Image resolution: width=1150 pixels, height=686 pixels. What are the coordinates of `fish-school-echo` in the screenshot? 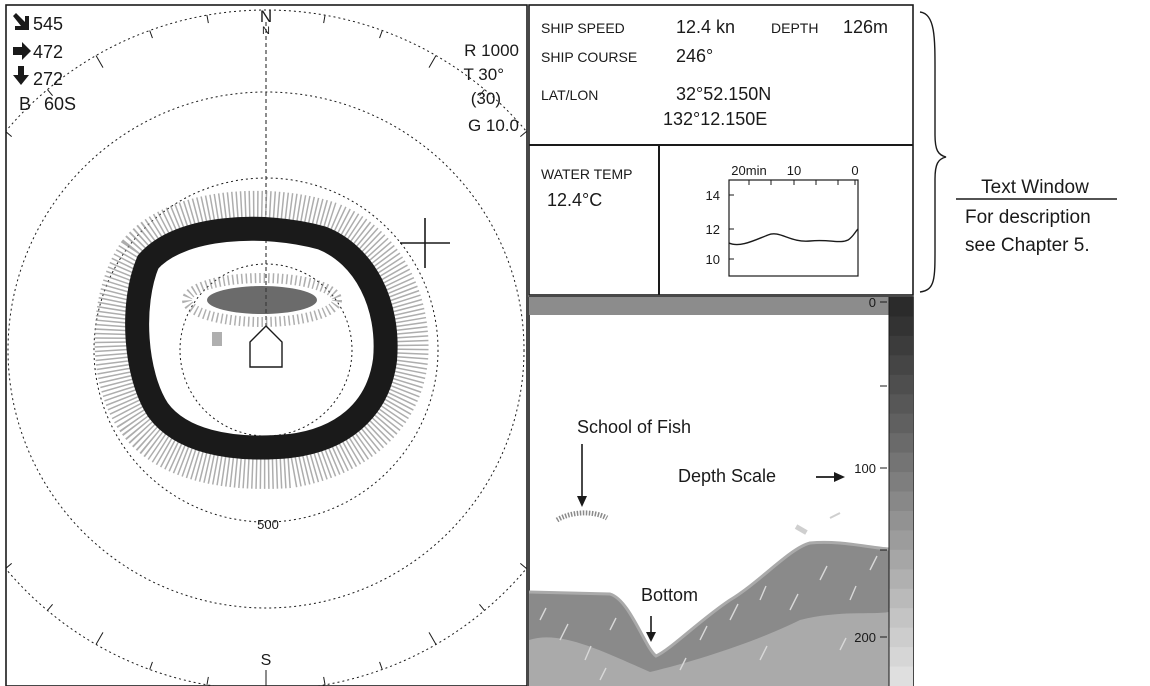 It's located at (261, 339).